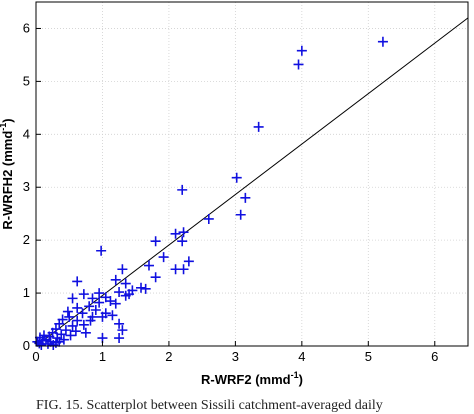  I want to click on x-tick-label: 2, so click(168, 356).